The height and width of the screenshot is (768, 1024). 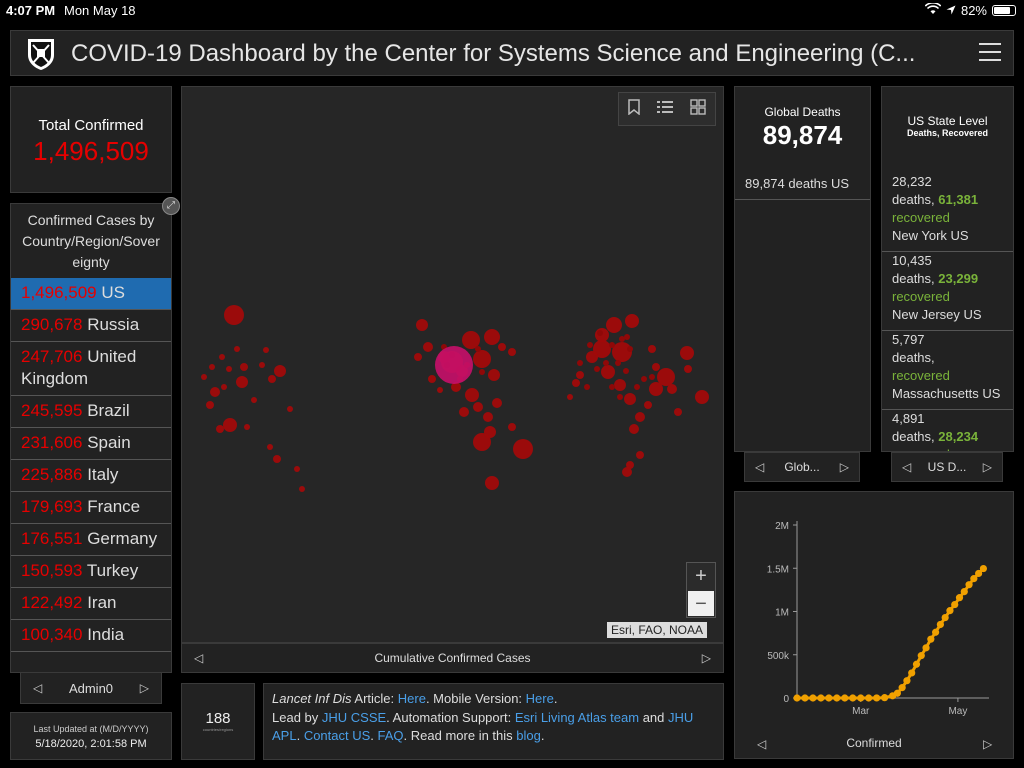 I want to click on jhu-apl-link: JHU APL, so click(x=483, y=726).